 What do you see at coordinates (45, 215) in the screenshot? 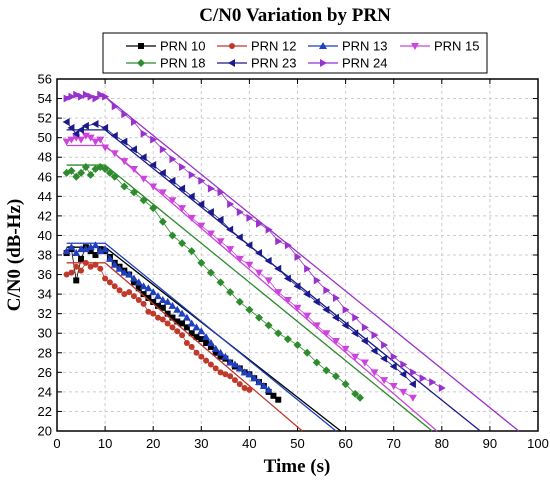
I see `y-tick-label: 42` at bounding box center [45, 215].